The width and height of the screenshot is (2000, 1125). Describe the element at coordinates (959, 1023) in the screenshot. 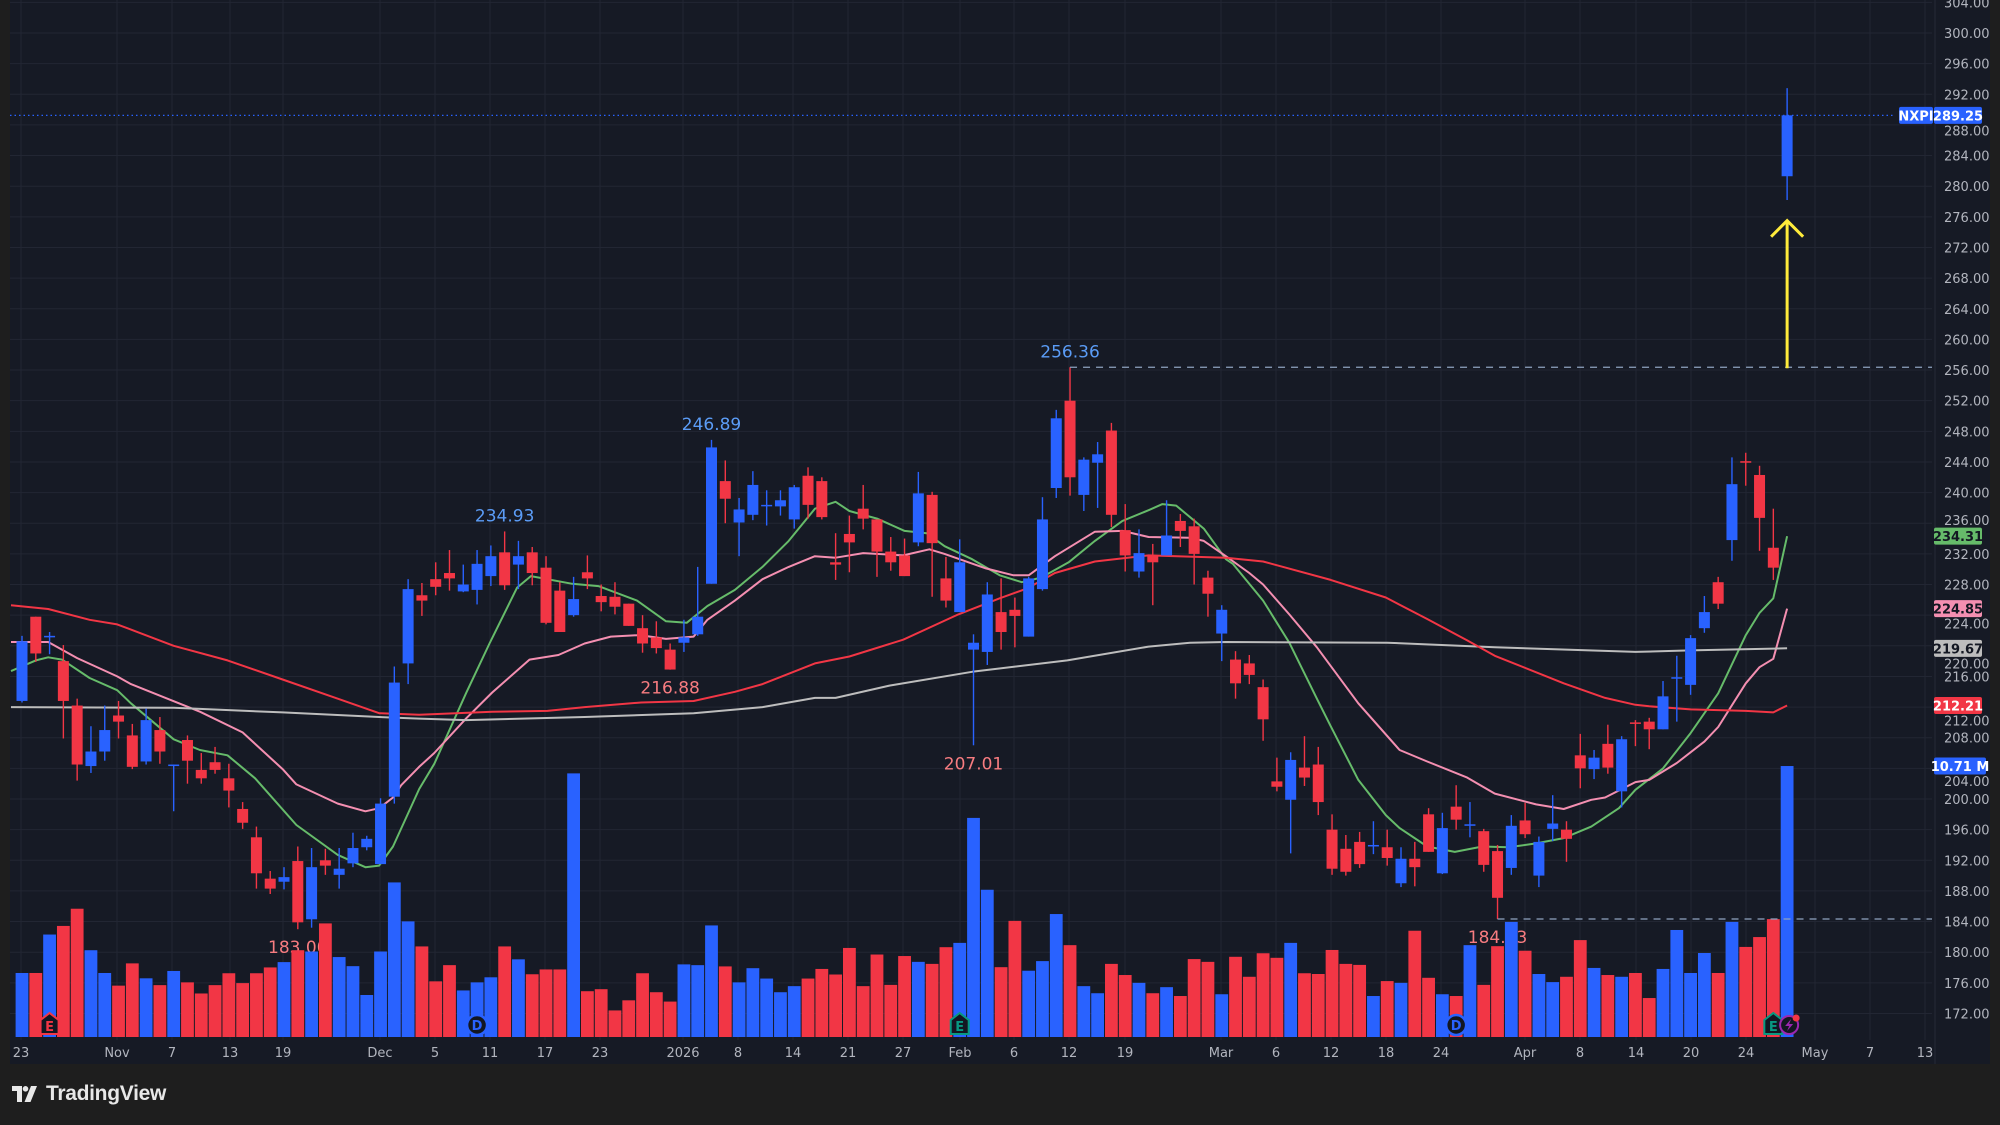

I see `earnings-event-icon: E` at that location.